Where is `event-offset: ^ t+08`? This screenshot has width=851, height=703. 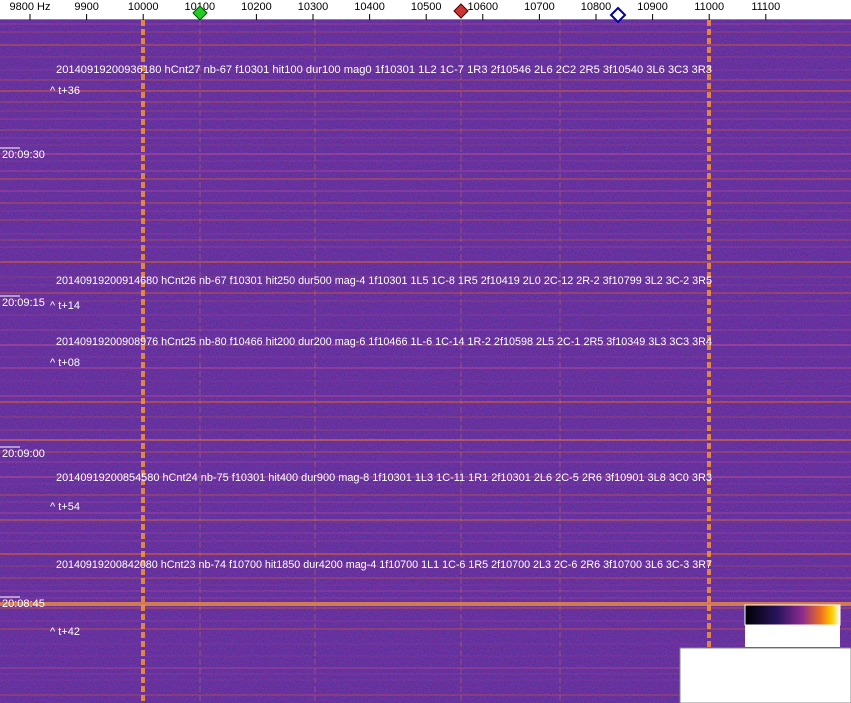 event-offset: ^ t+08 is located at coordinates (65, 363).